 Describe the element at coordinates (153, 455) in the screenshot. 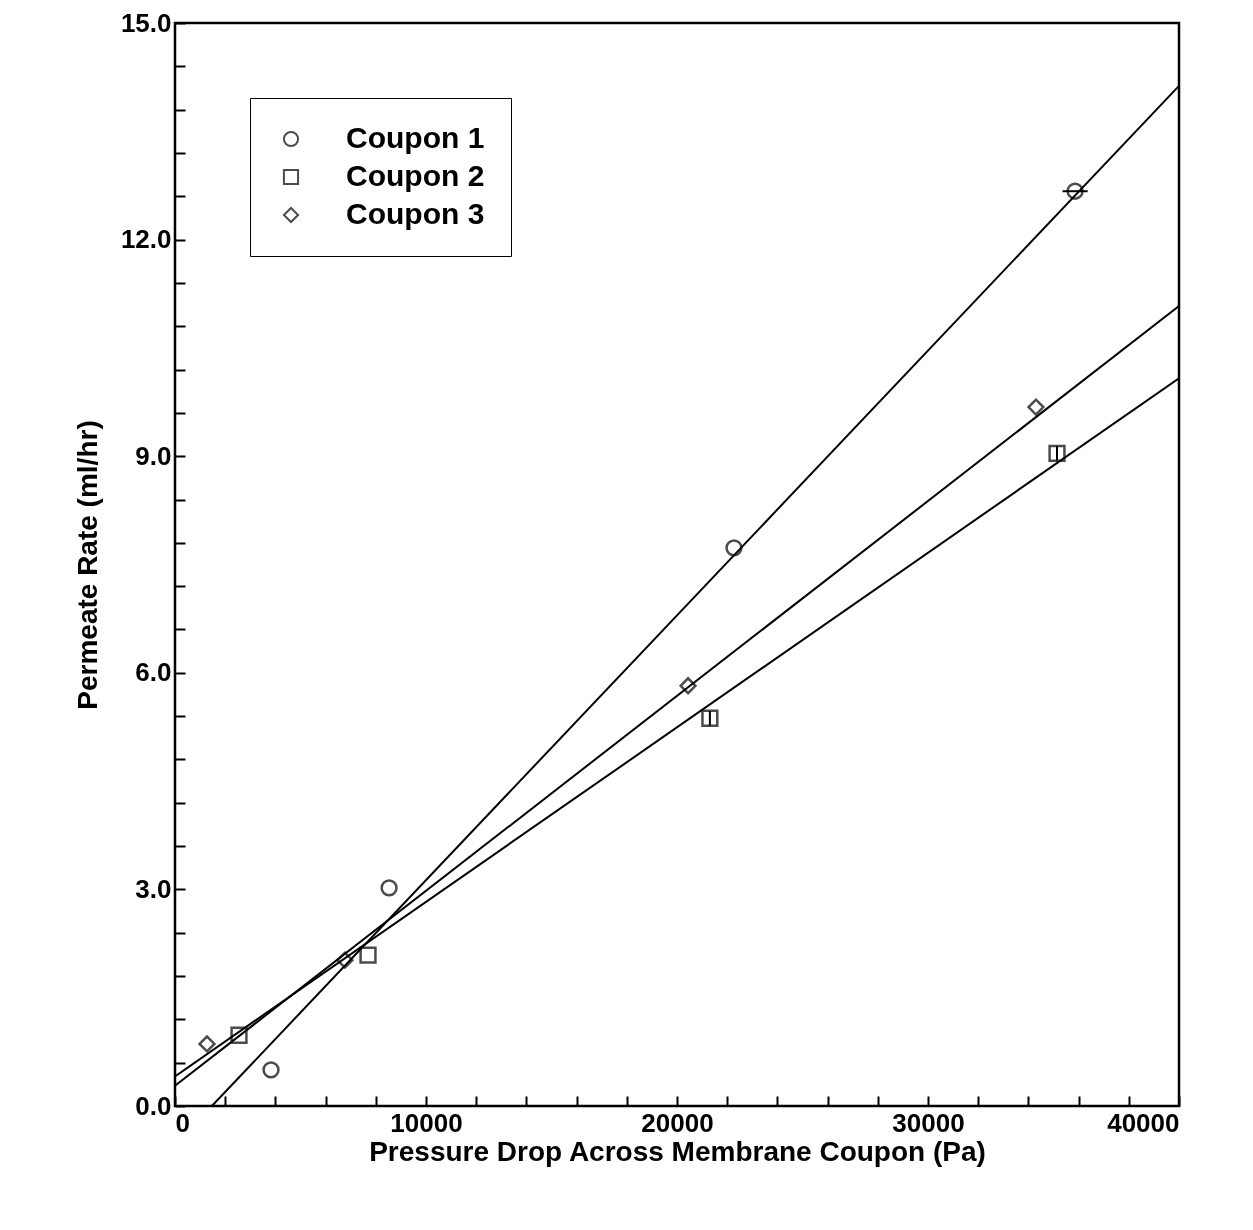

I see `y-tick-label: 9.0` at that location.